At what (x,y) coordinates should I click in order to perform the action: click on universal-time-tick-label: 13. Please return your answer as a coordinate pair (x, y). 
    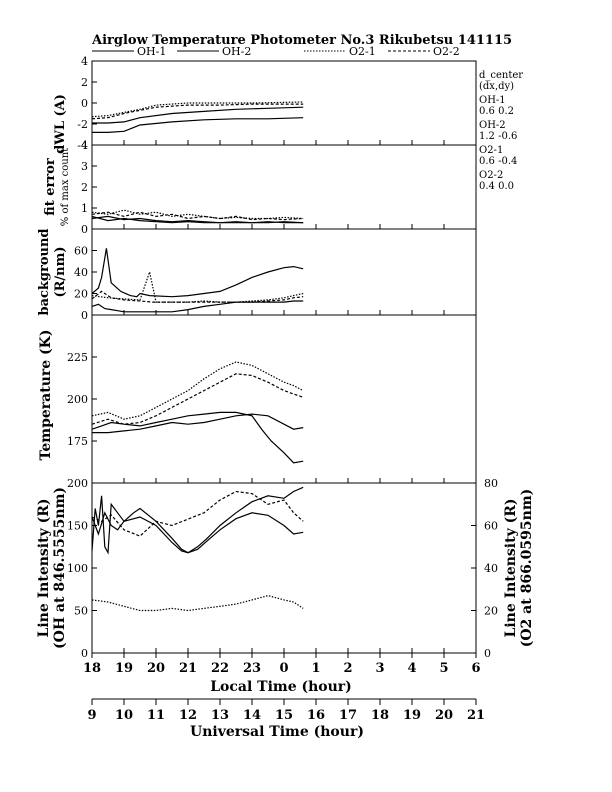
    Looking at the image, I should click on (220, 715).